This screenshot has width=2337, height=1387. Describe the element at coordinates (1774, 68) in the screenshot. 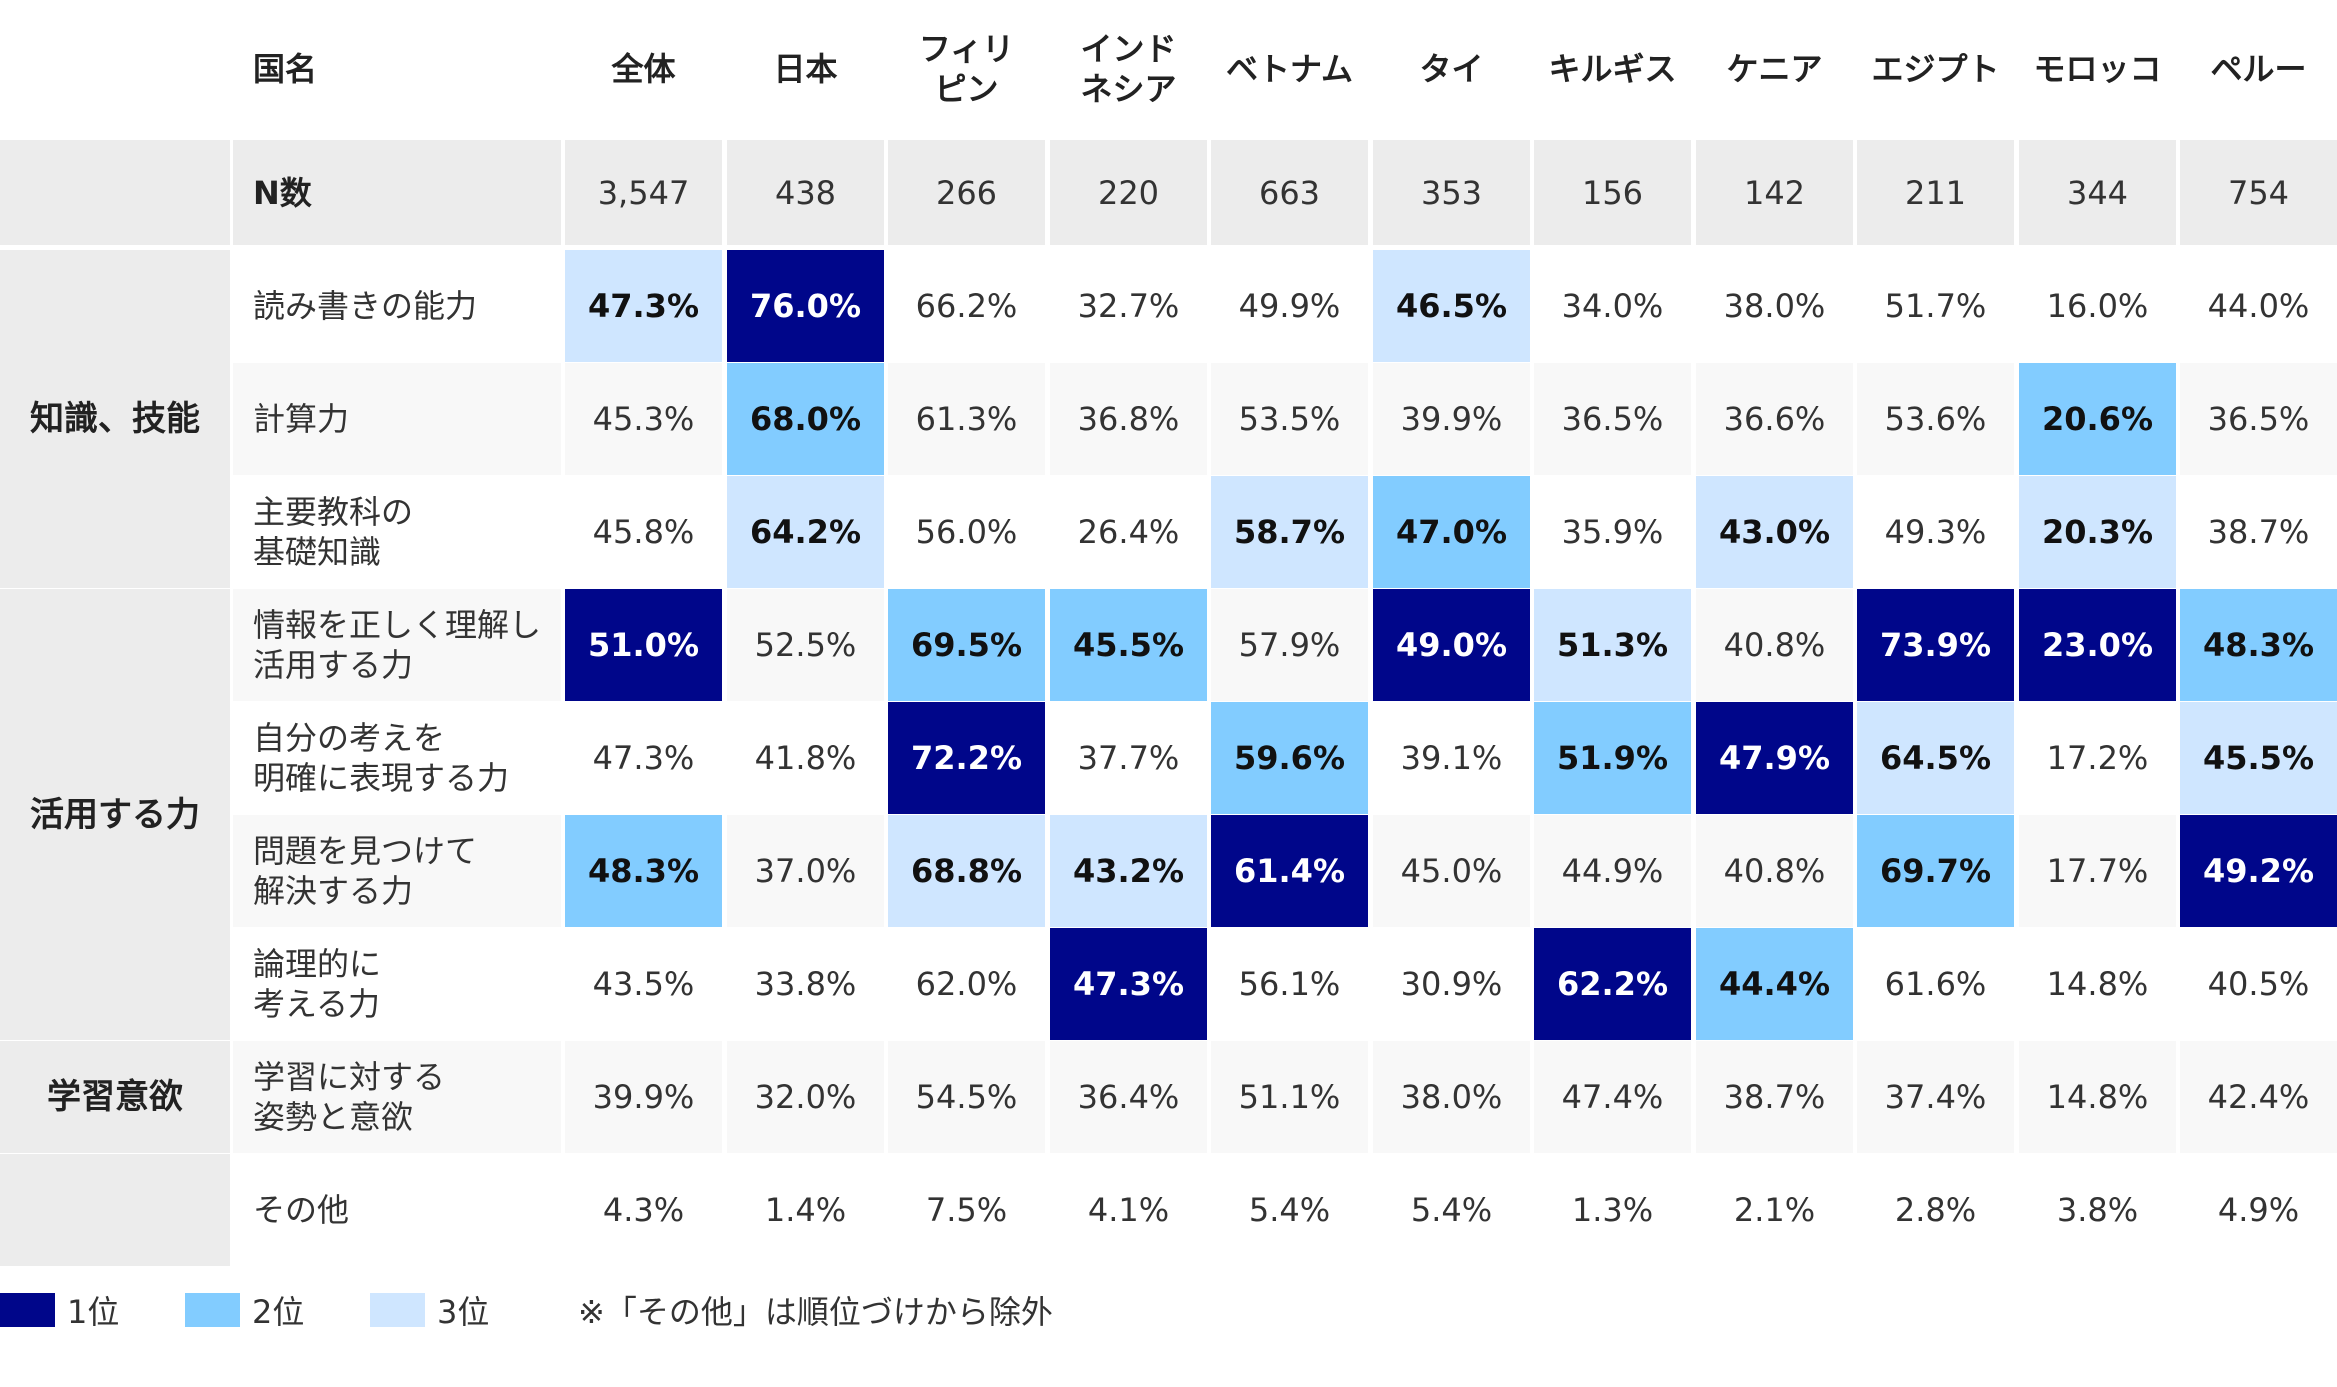

I see `column-header: ケニア` at that location.